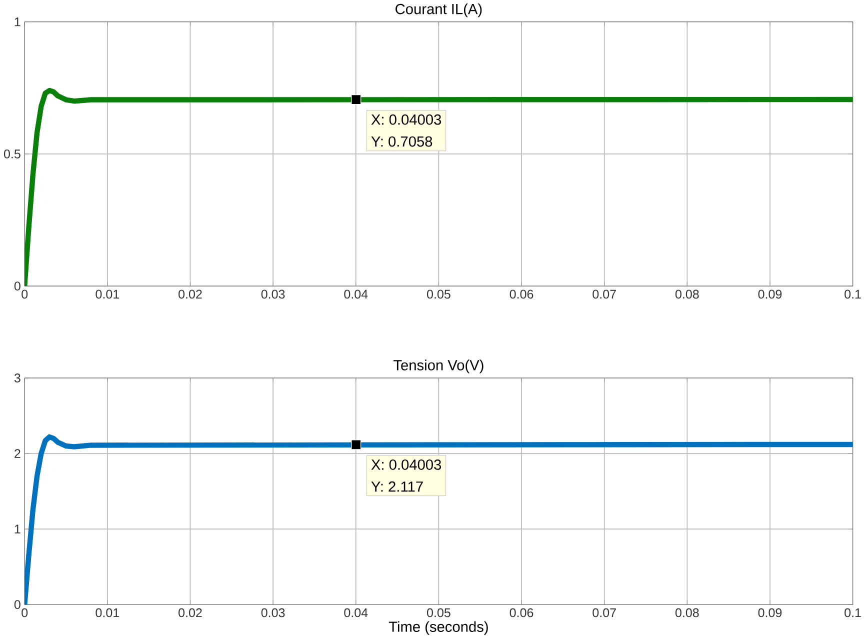  Describe the element at coordinates (17, 377) in the screenshot. I see `y-tick-label: 3` at that location.